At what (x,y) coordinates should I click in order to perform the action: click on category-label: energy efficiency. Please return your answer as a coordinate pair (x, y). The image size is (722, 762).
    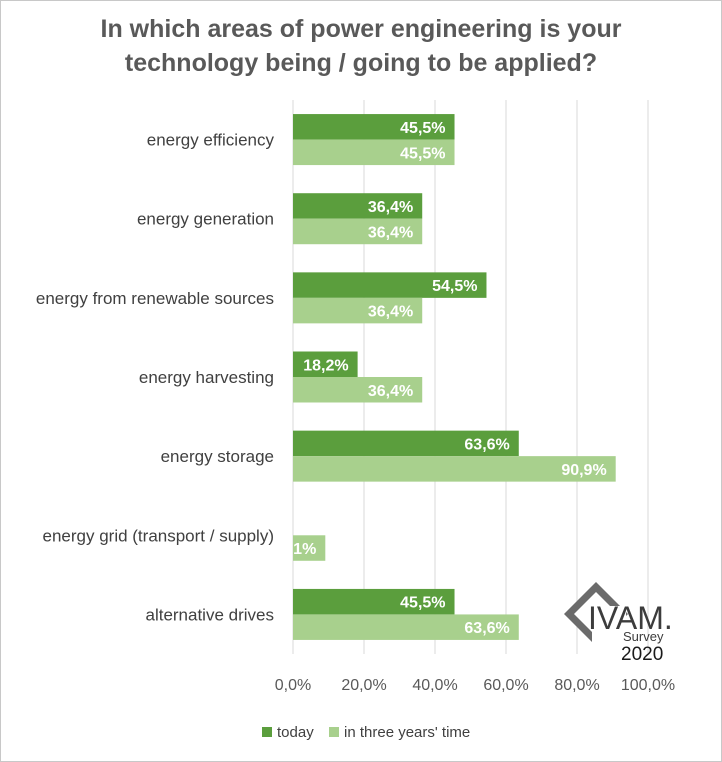
    Looking at the image, I should click on (211, 140).